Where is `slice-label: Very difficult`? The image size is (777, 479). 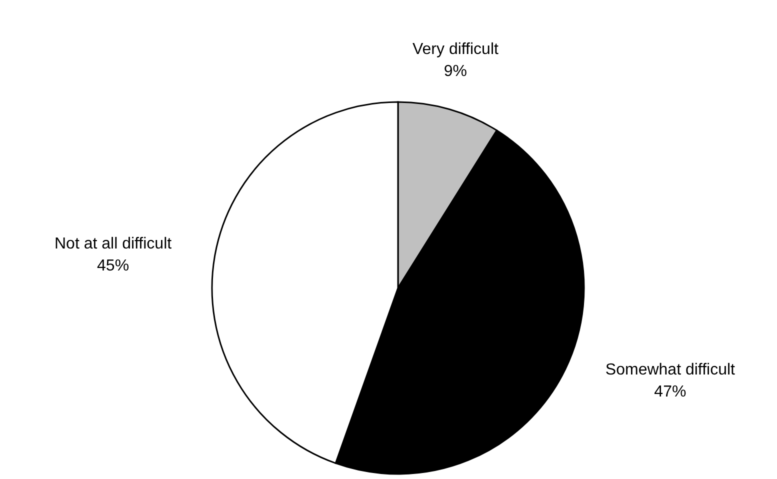
slice-label: Very difficult is located at coordinates (456, 49).